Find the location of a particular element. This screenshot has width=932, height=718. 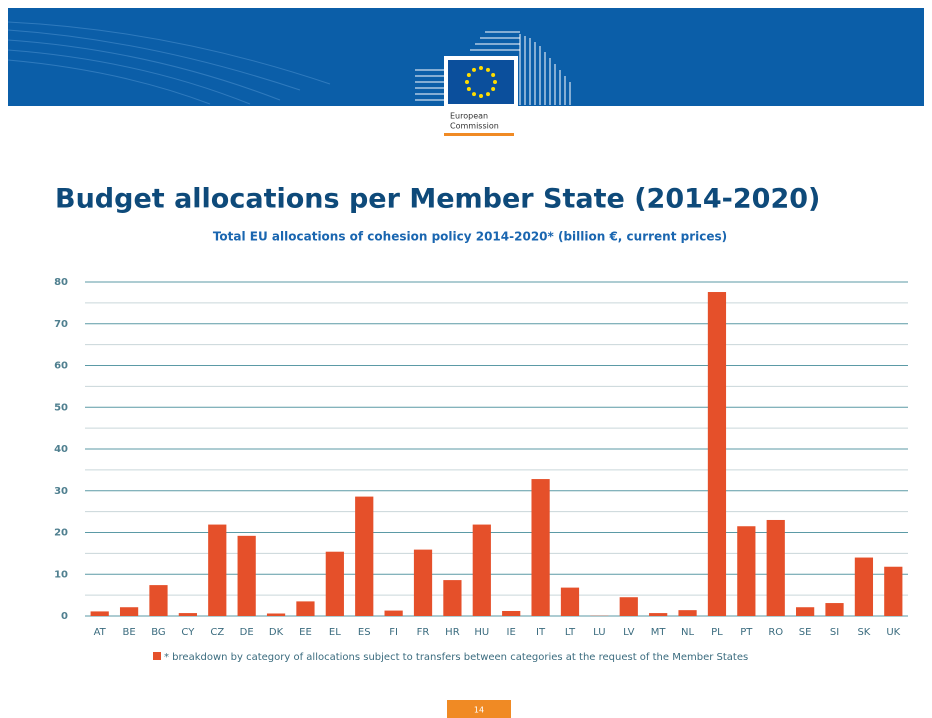

y-tick-label: 0 is located at coordinates (64, 616).